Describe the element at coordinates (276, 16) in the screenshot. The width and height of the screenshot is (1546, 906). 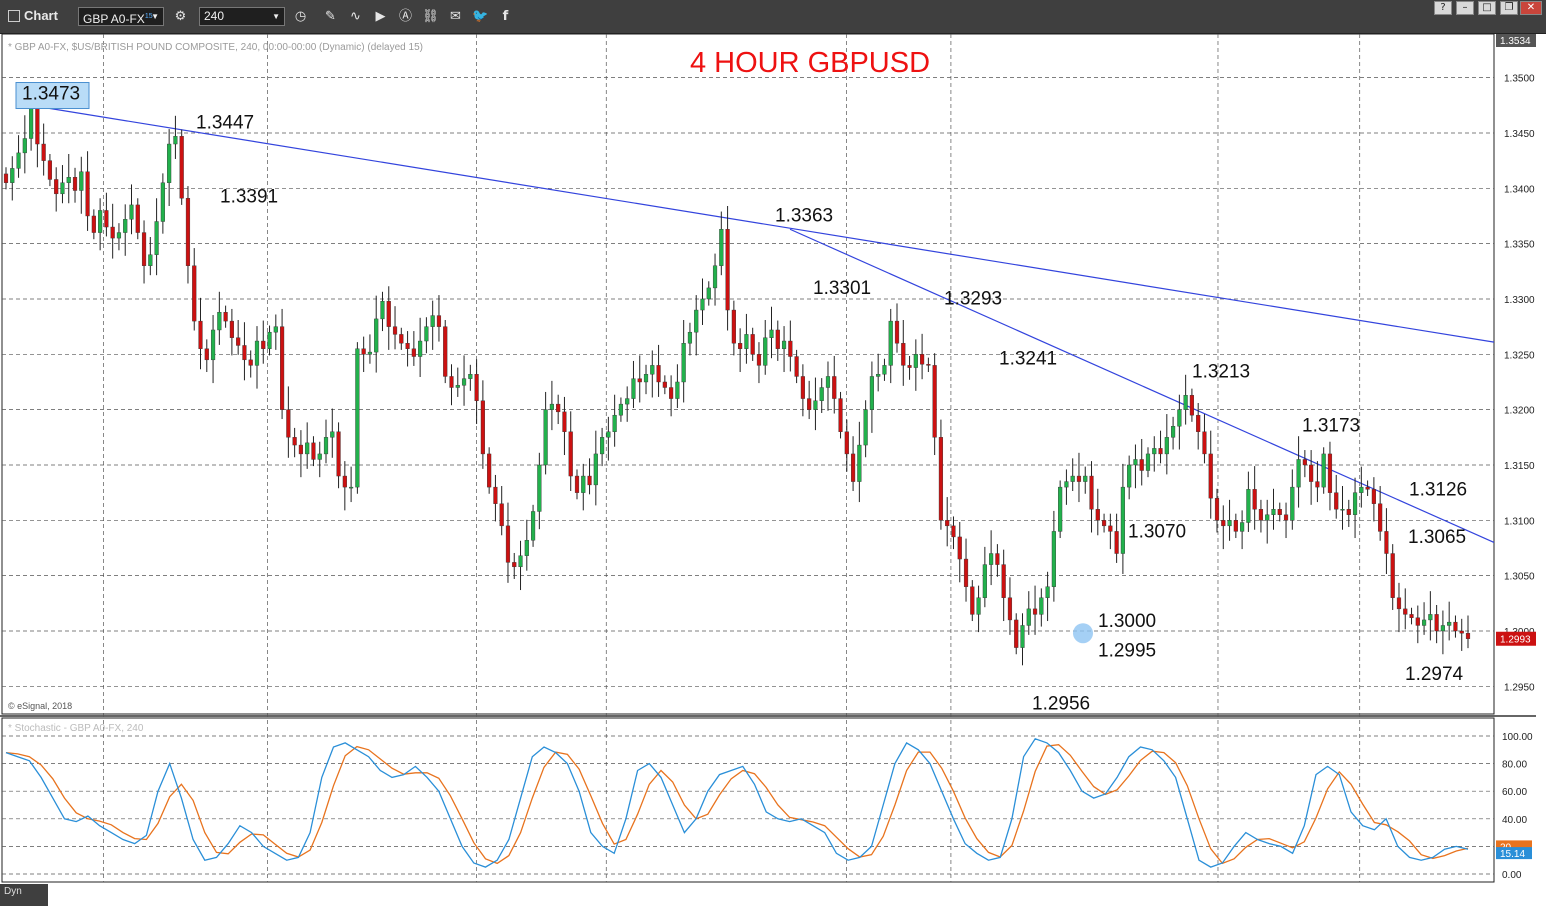
I see `interval-chevron-down-icon: ▼` at that location.